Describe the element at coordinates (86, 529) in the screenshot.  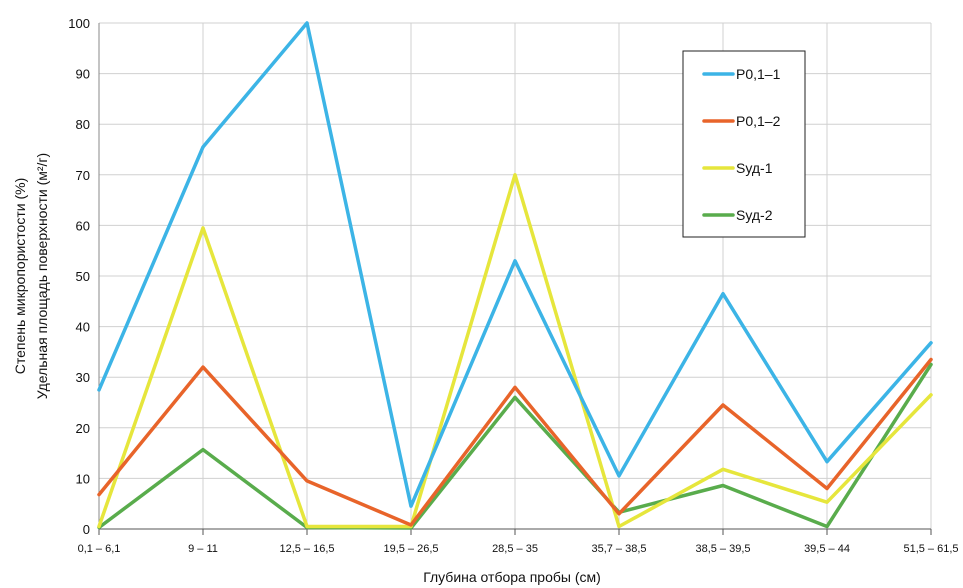
I see `y-tick-label: 0` at that location.